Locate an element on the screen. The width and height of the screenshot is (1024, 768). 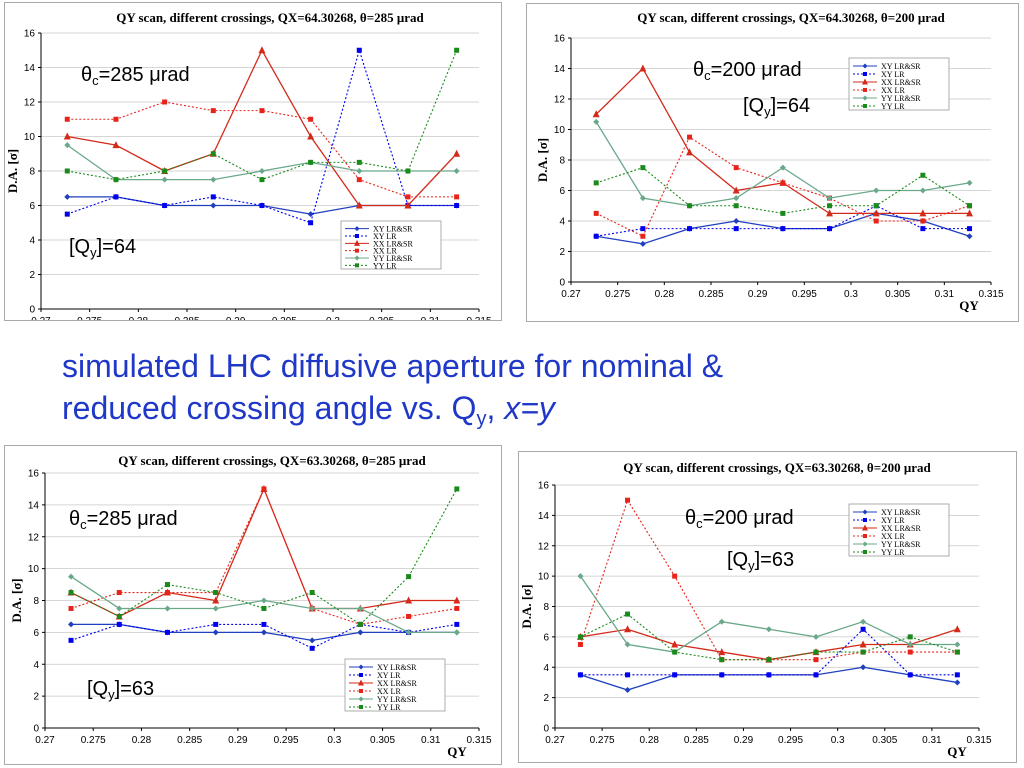
theta-annotation-1: θc=285 μrad is located at coordinates (135, 76).